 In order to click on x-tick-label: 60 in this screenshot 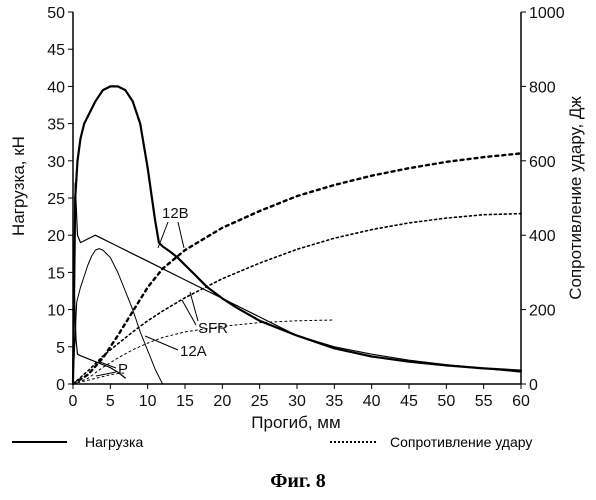, I will do `click(521, 401)`.